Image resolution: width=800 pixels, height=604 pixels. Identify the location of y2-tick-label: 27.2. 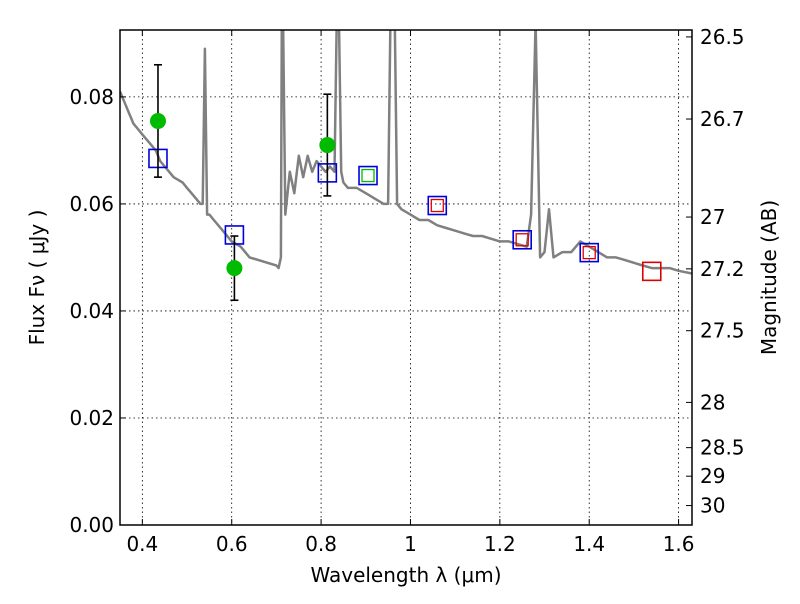
(722, 269).